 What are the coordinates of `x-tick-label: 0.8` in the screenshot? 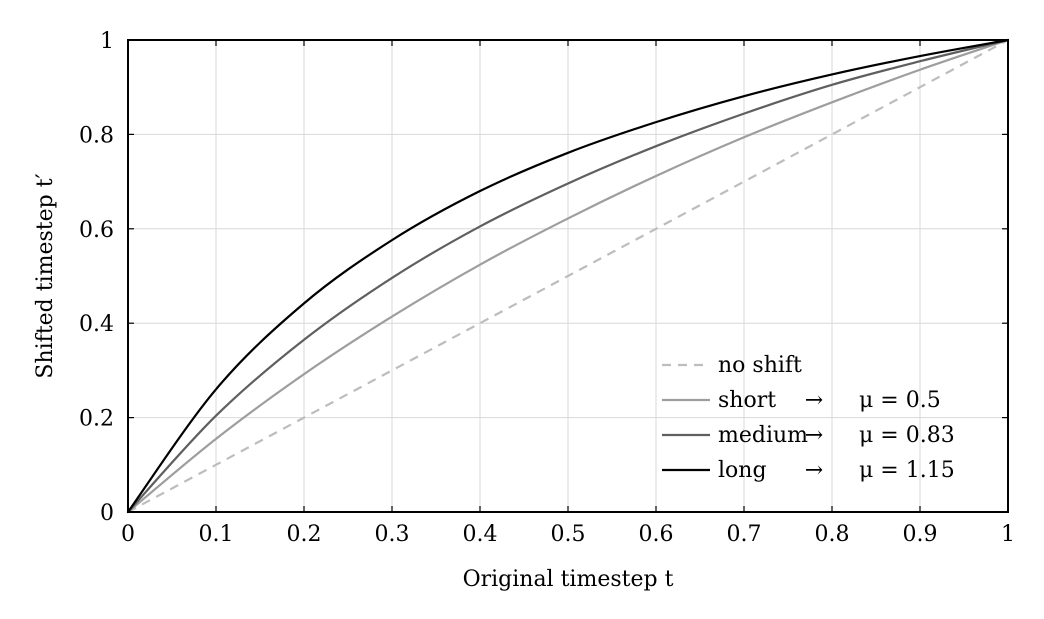 It's located at (832, 534).